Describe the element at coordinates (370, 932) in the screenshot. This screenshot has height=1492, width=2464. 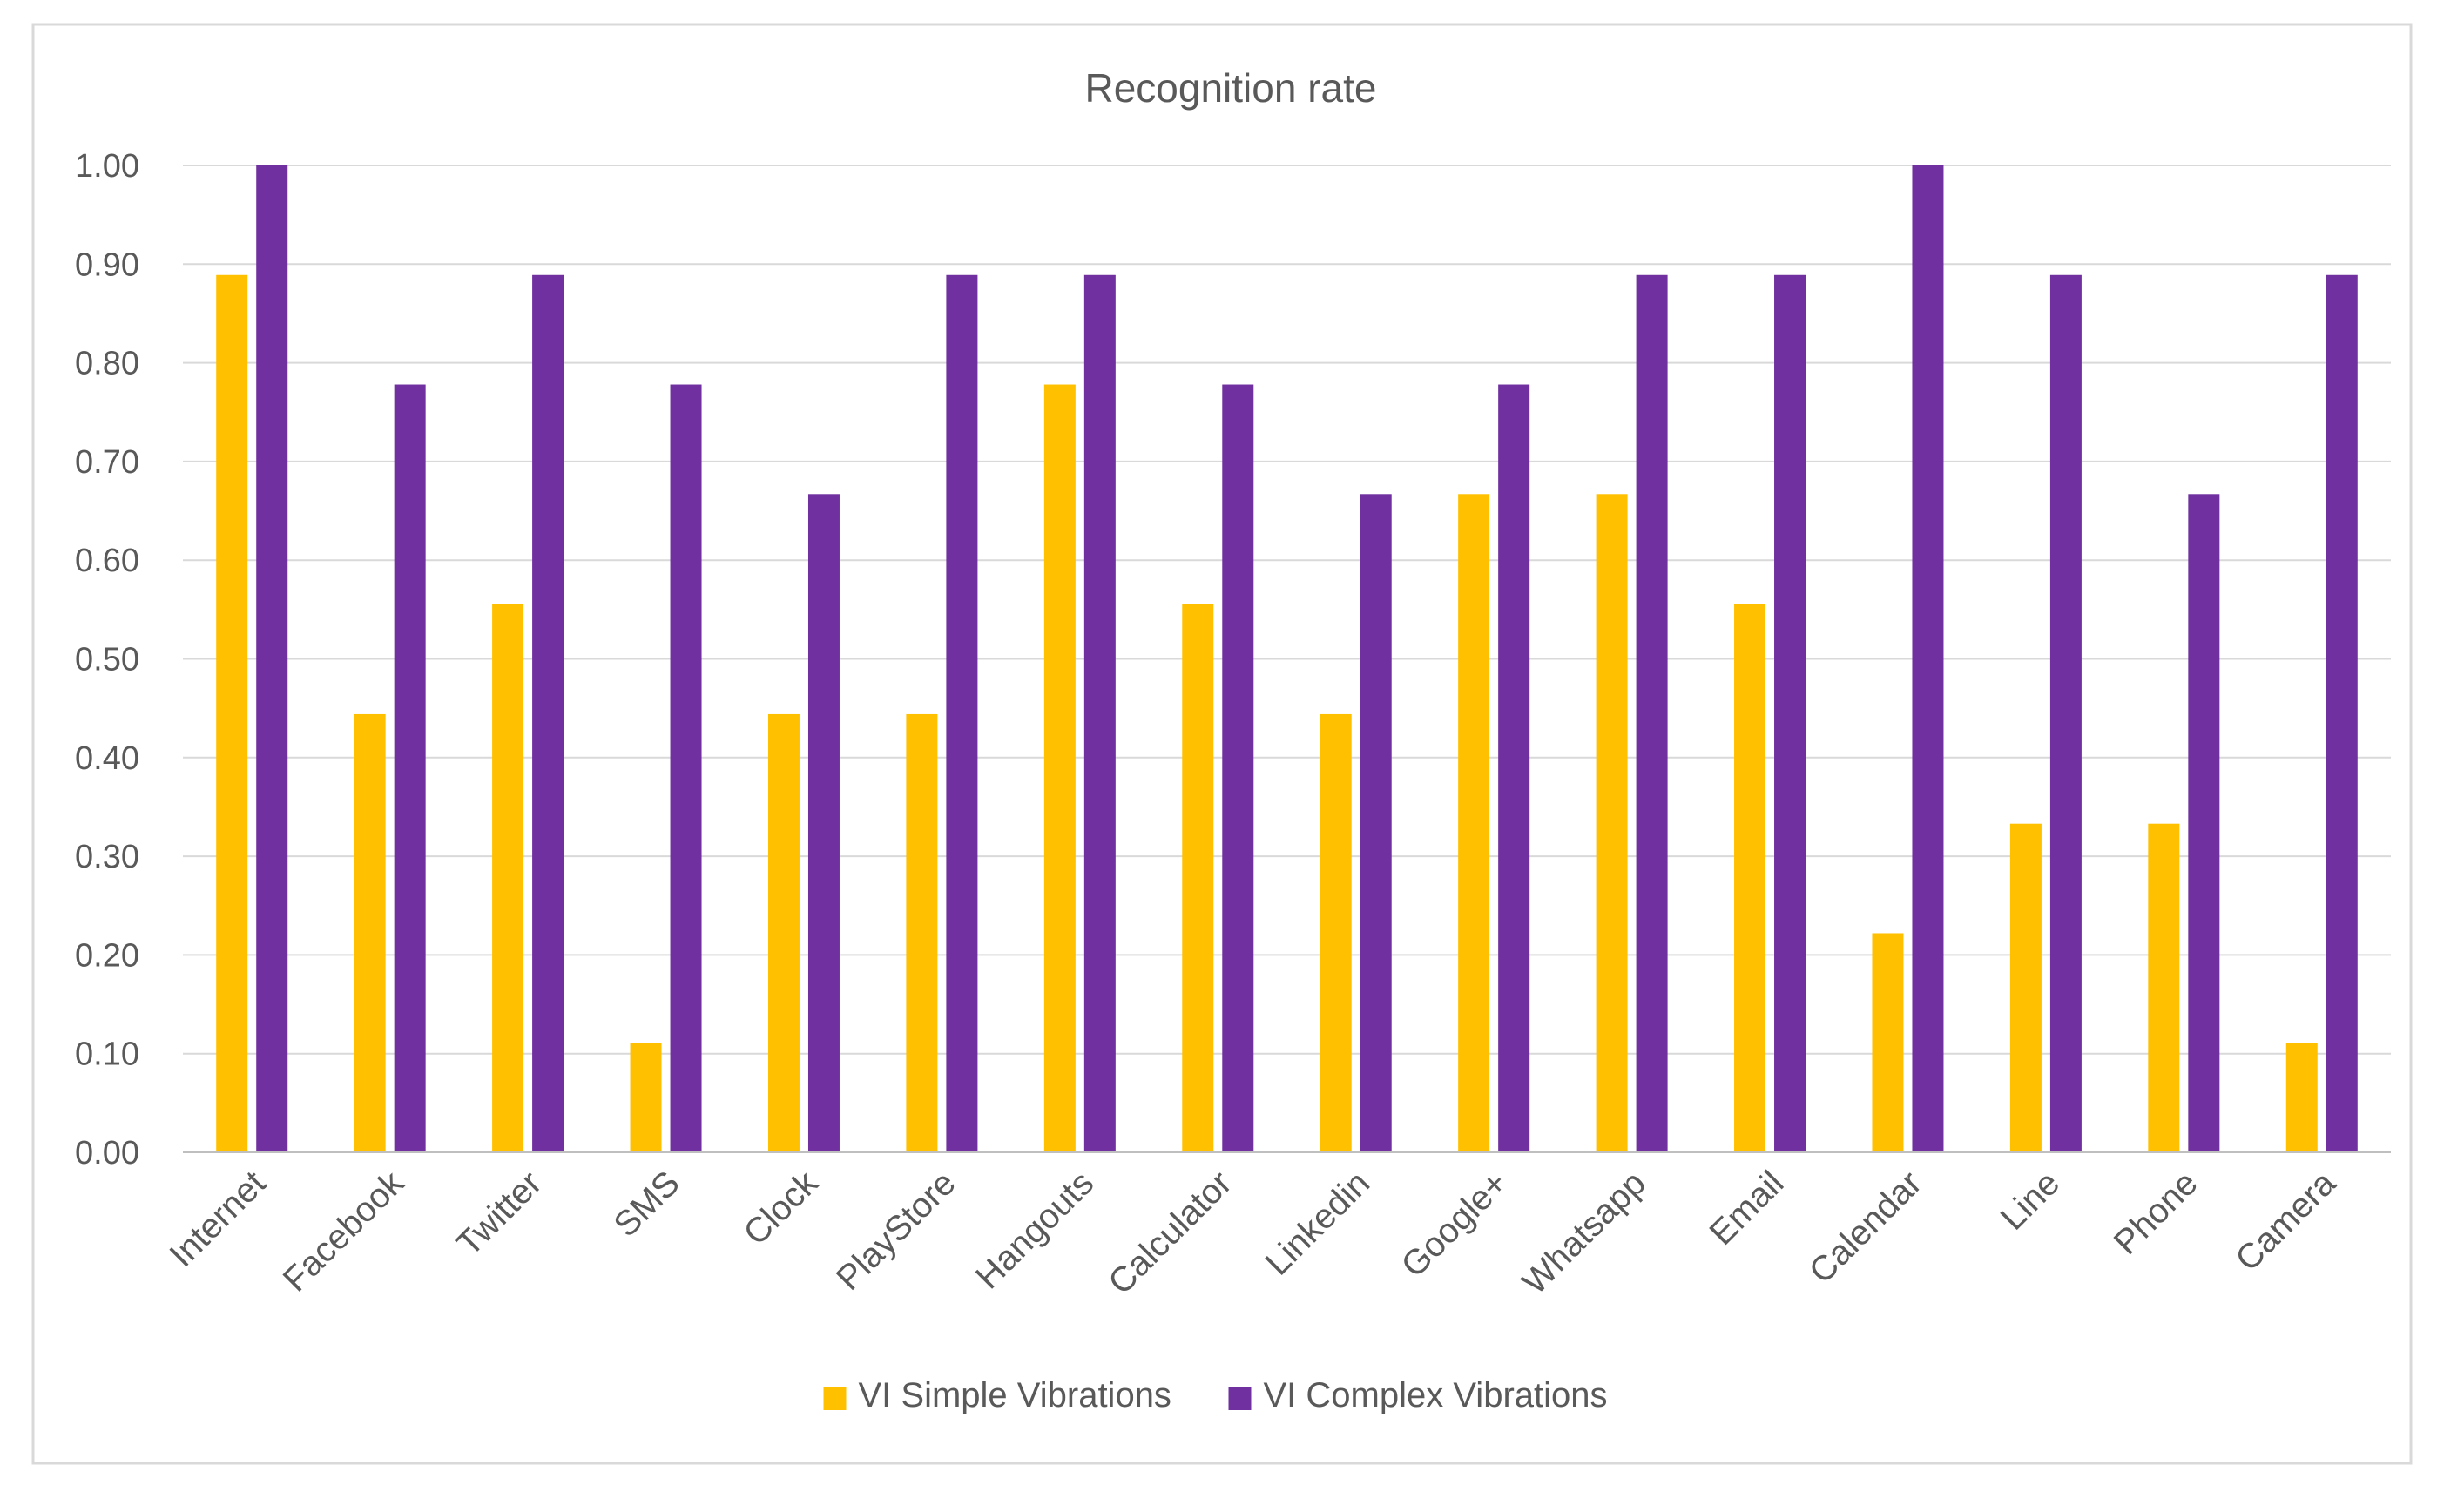
I see `bar-simple-facebook` at that location.